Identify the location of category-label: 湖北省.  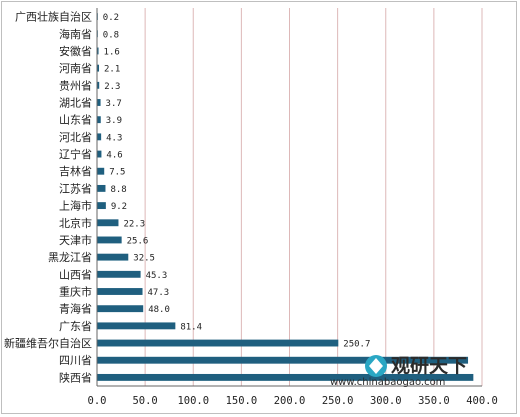
(75, 103).